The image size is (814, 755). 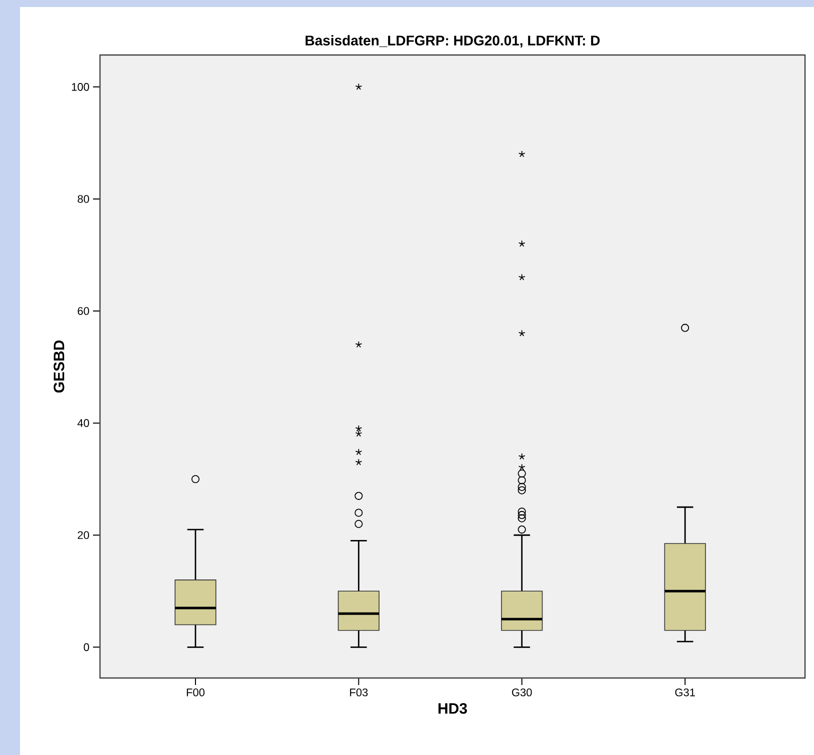 What do you see at coordinates (685, 692) in the screenshot?
I see `x-tick-label: G31` at bounding box center [685, 692].